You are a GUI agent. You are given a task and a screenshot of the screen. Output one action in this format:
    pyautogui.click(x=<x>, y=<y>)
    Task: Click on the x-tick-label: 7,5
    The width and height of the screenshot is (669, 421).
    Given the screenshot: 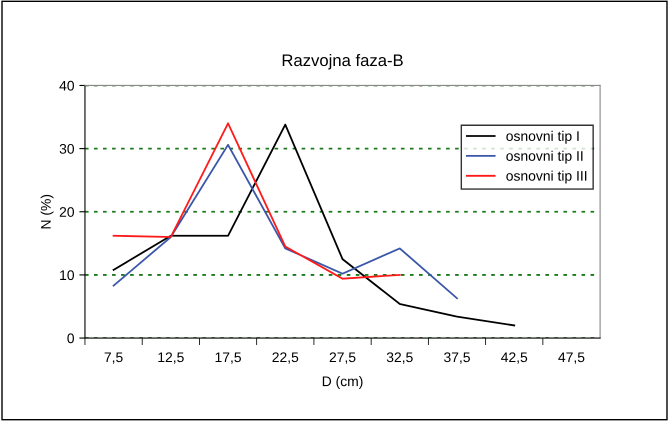 What is the action you would take?
    pyautogui.click(x=113, y=358)
    